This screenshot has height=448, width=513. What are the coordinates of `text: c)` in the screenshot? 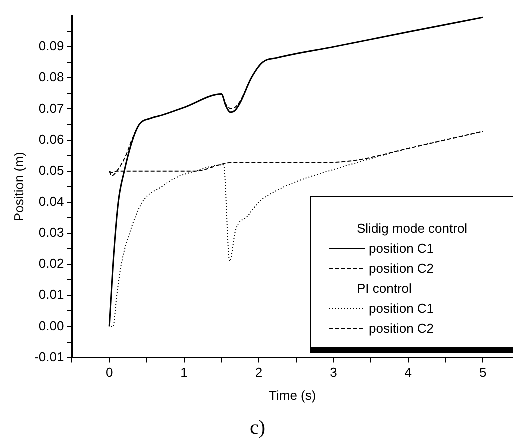 It's located at (258, 428).